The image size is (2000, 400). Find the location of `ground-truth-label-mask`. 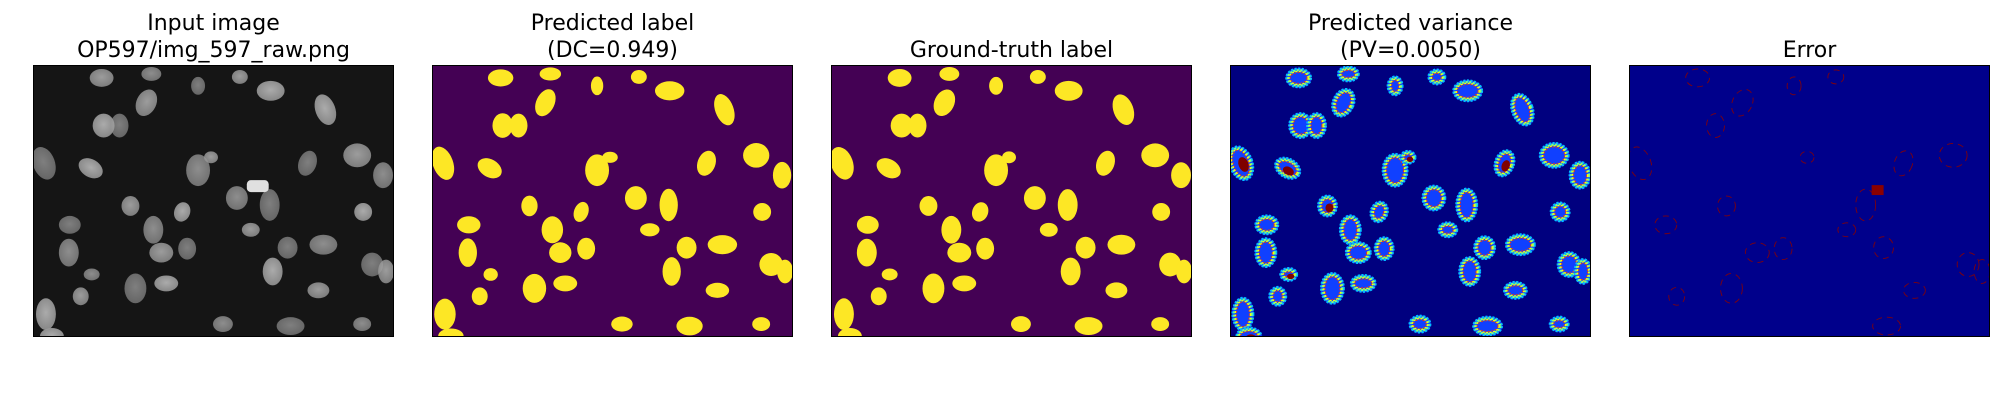

ground-truth-label-mask is located at coordinates (1011, 201).